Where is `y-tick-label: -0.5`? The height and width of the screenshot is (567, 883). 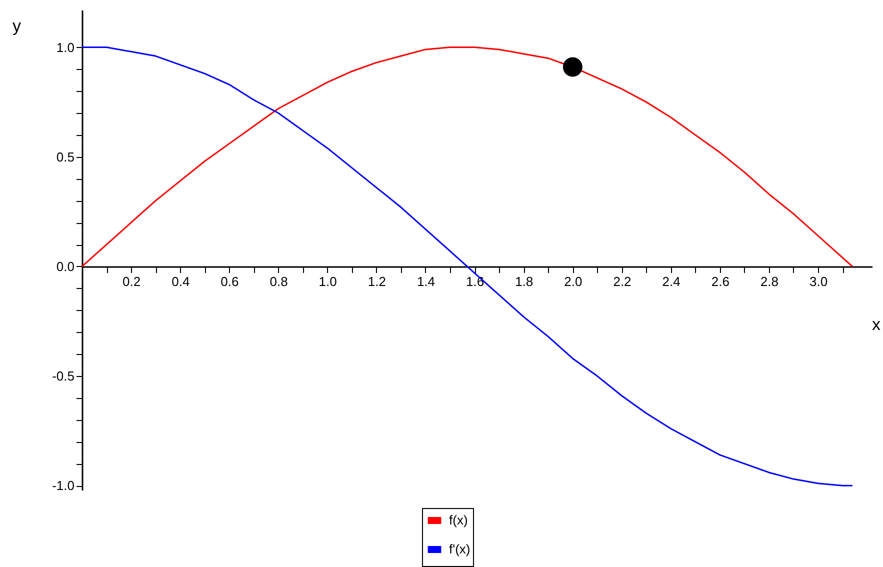 y-tick-label: -0.5 is located at coordinates (63, 376).